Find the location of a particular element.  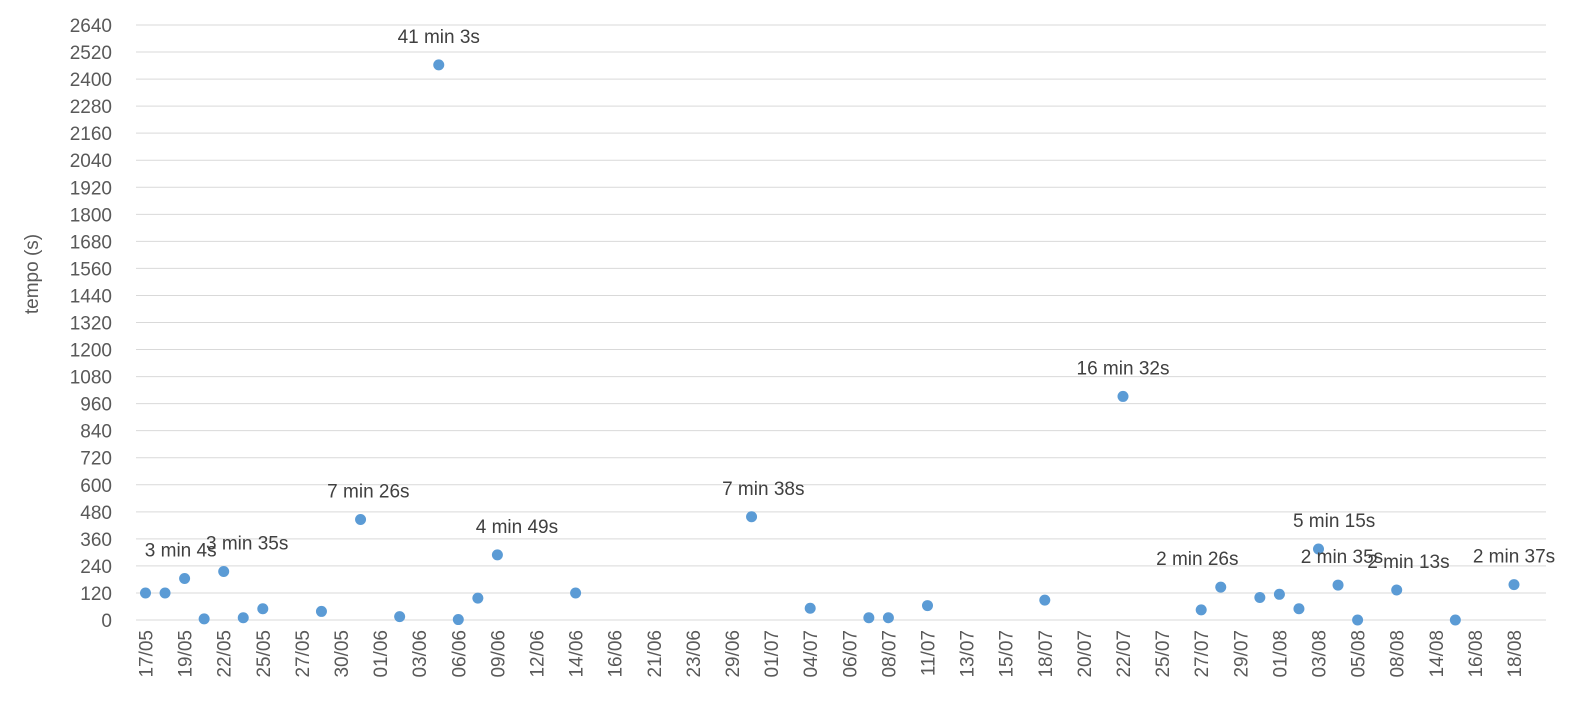

x-tick-label: 18/07 is located at coordinates (1046, 654).